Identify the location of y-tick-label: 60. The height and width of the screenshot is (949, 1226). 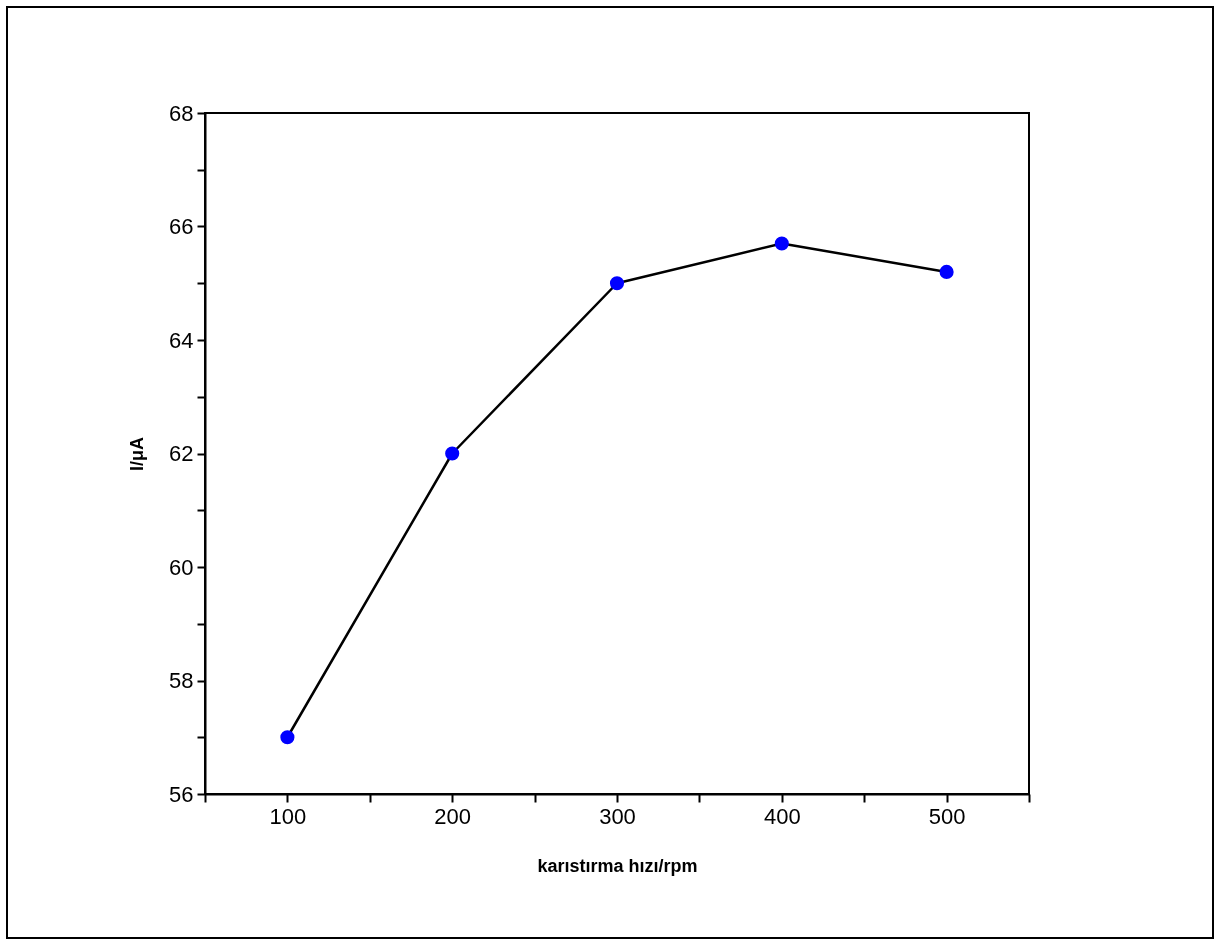
(181, 567).